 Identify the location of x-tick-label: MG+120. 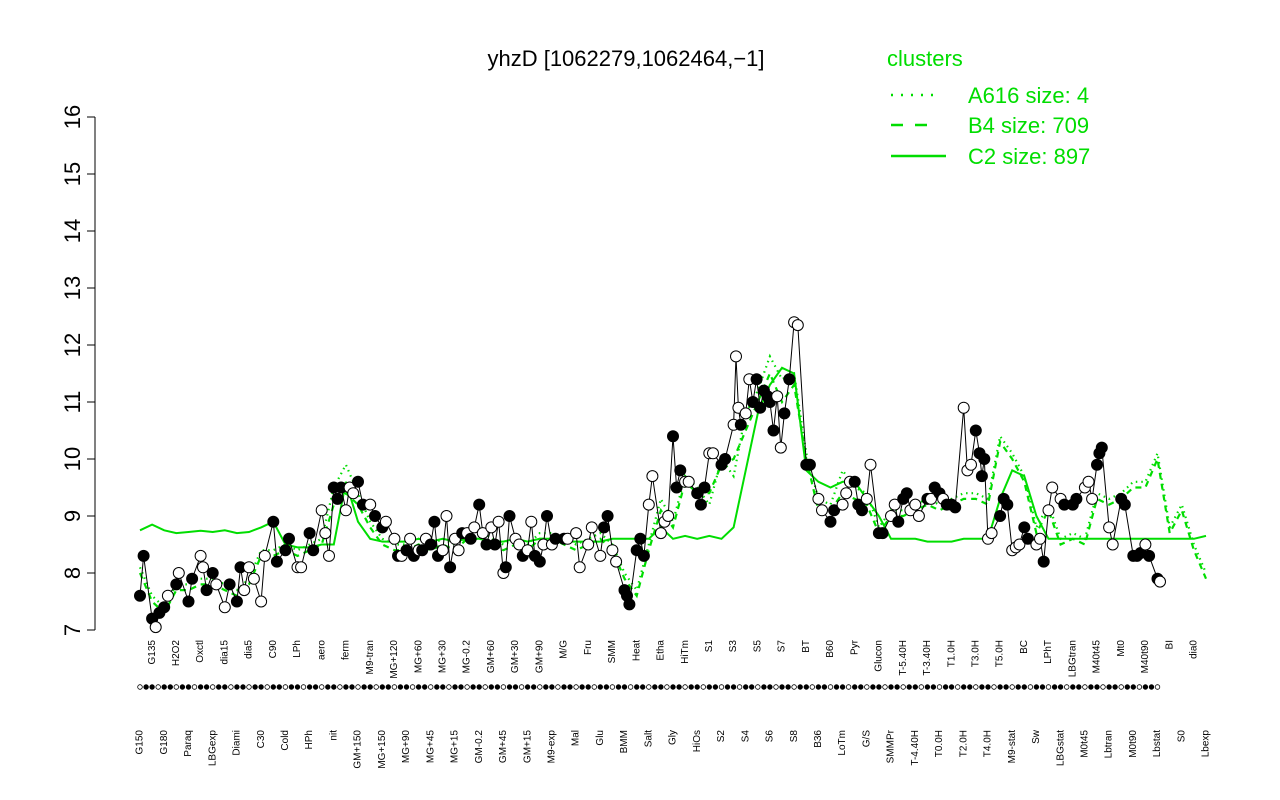
(394, 659).